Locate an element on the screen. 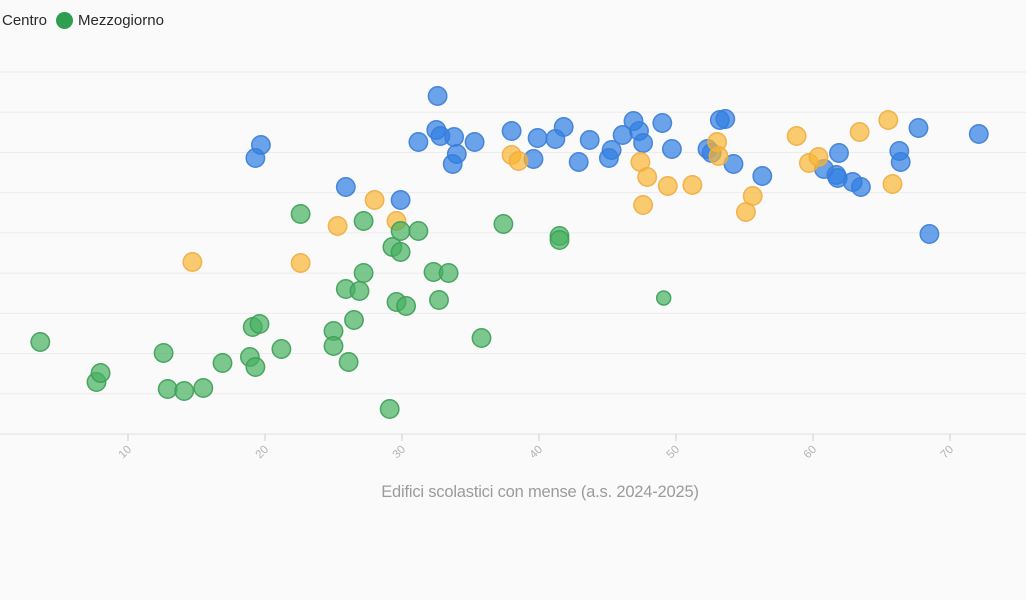 This screenshot has width=1026, height=600. legend-dot-icon is located at coordinates (65, 20).